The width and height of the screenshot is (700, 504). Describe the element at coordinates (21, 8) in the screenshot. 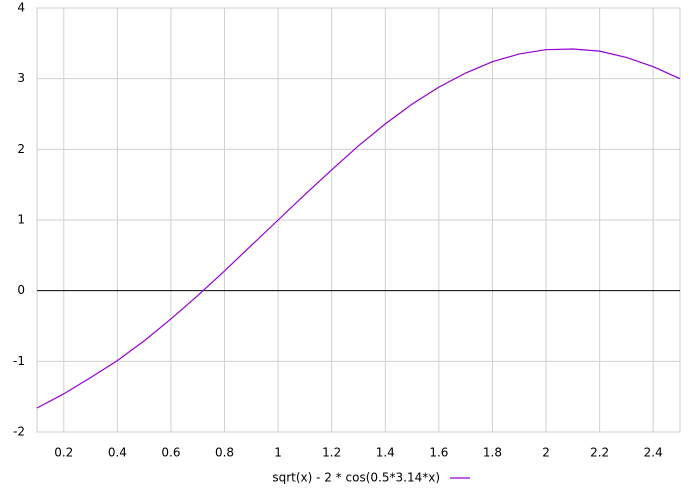

I see `y-tick-label: 4` at that location.